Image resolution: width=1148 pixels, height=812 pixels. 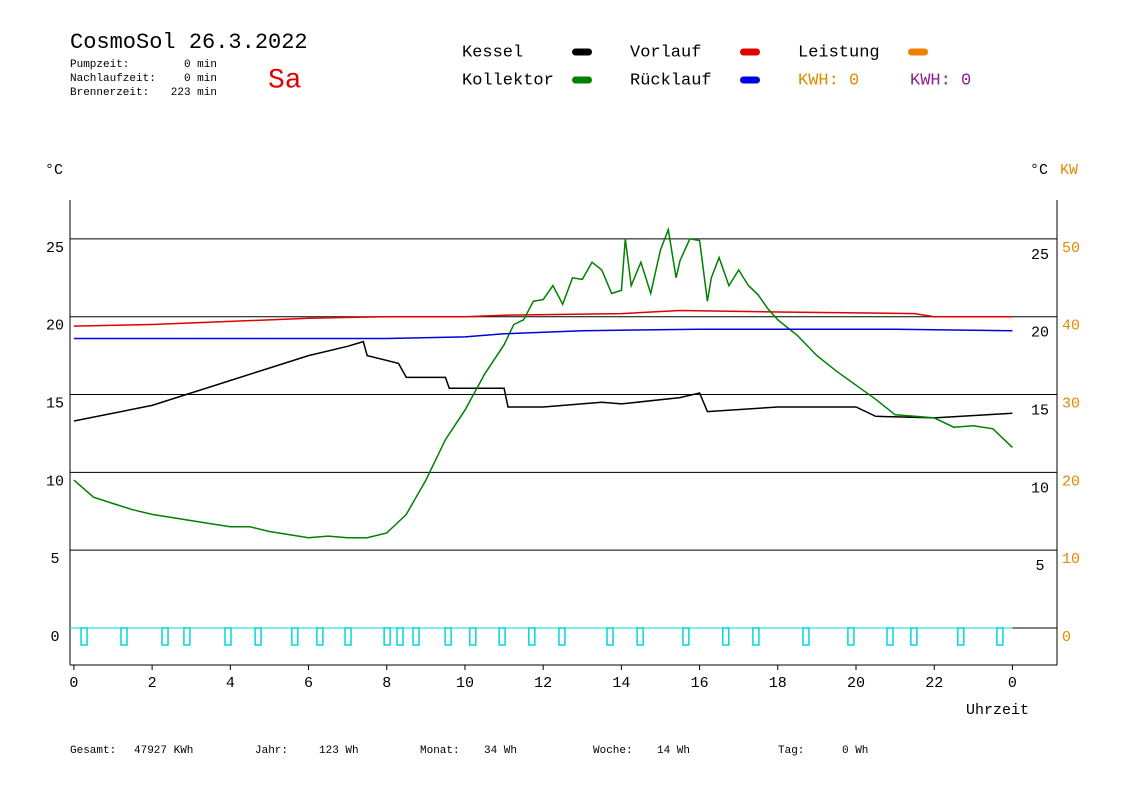 I want to click on y-right-tick-label: 15, so click(x=1040, y=410).